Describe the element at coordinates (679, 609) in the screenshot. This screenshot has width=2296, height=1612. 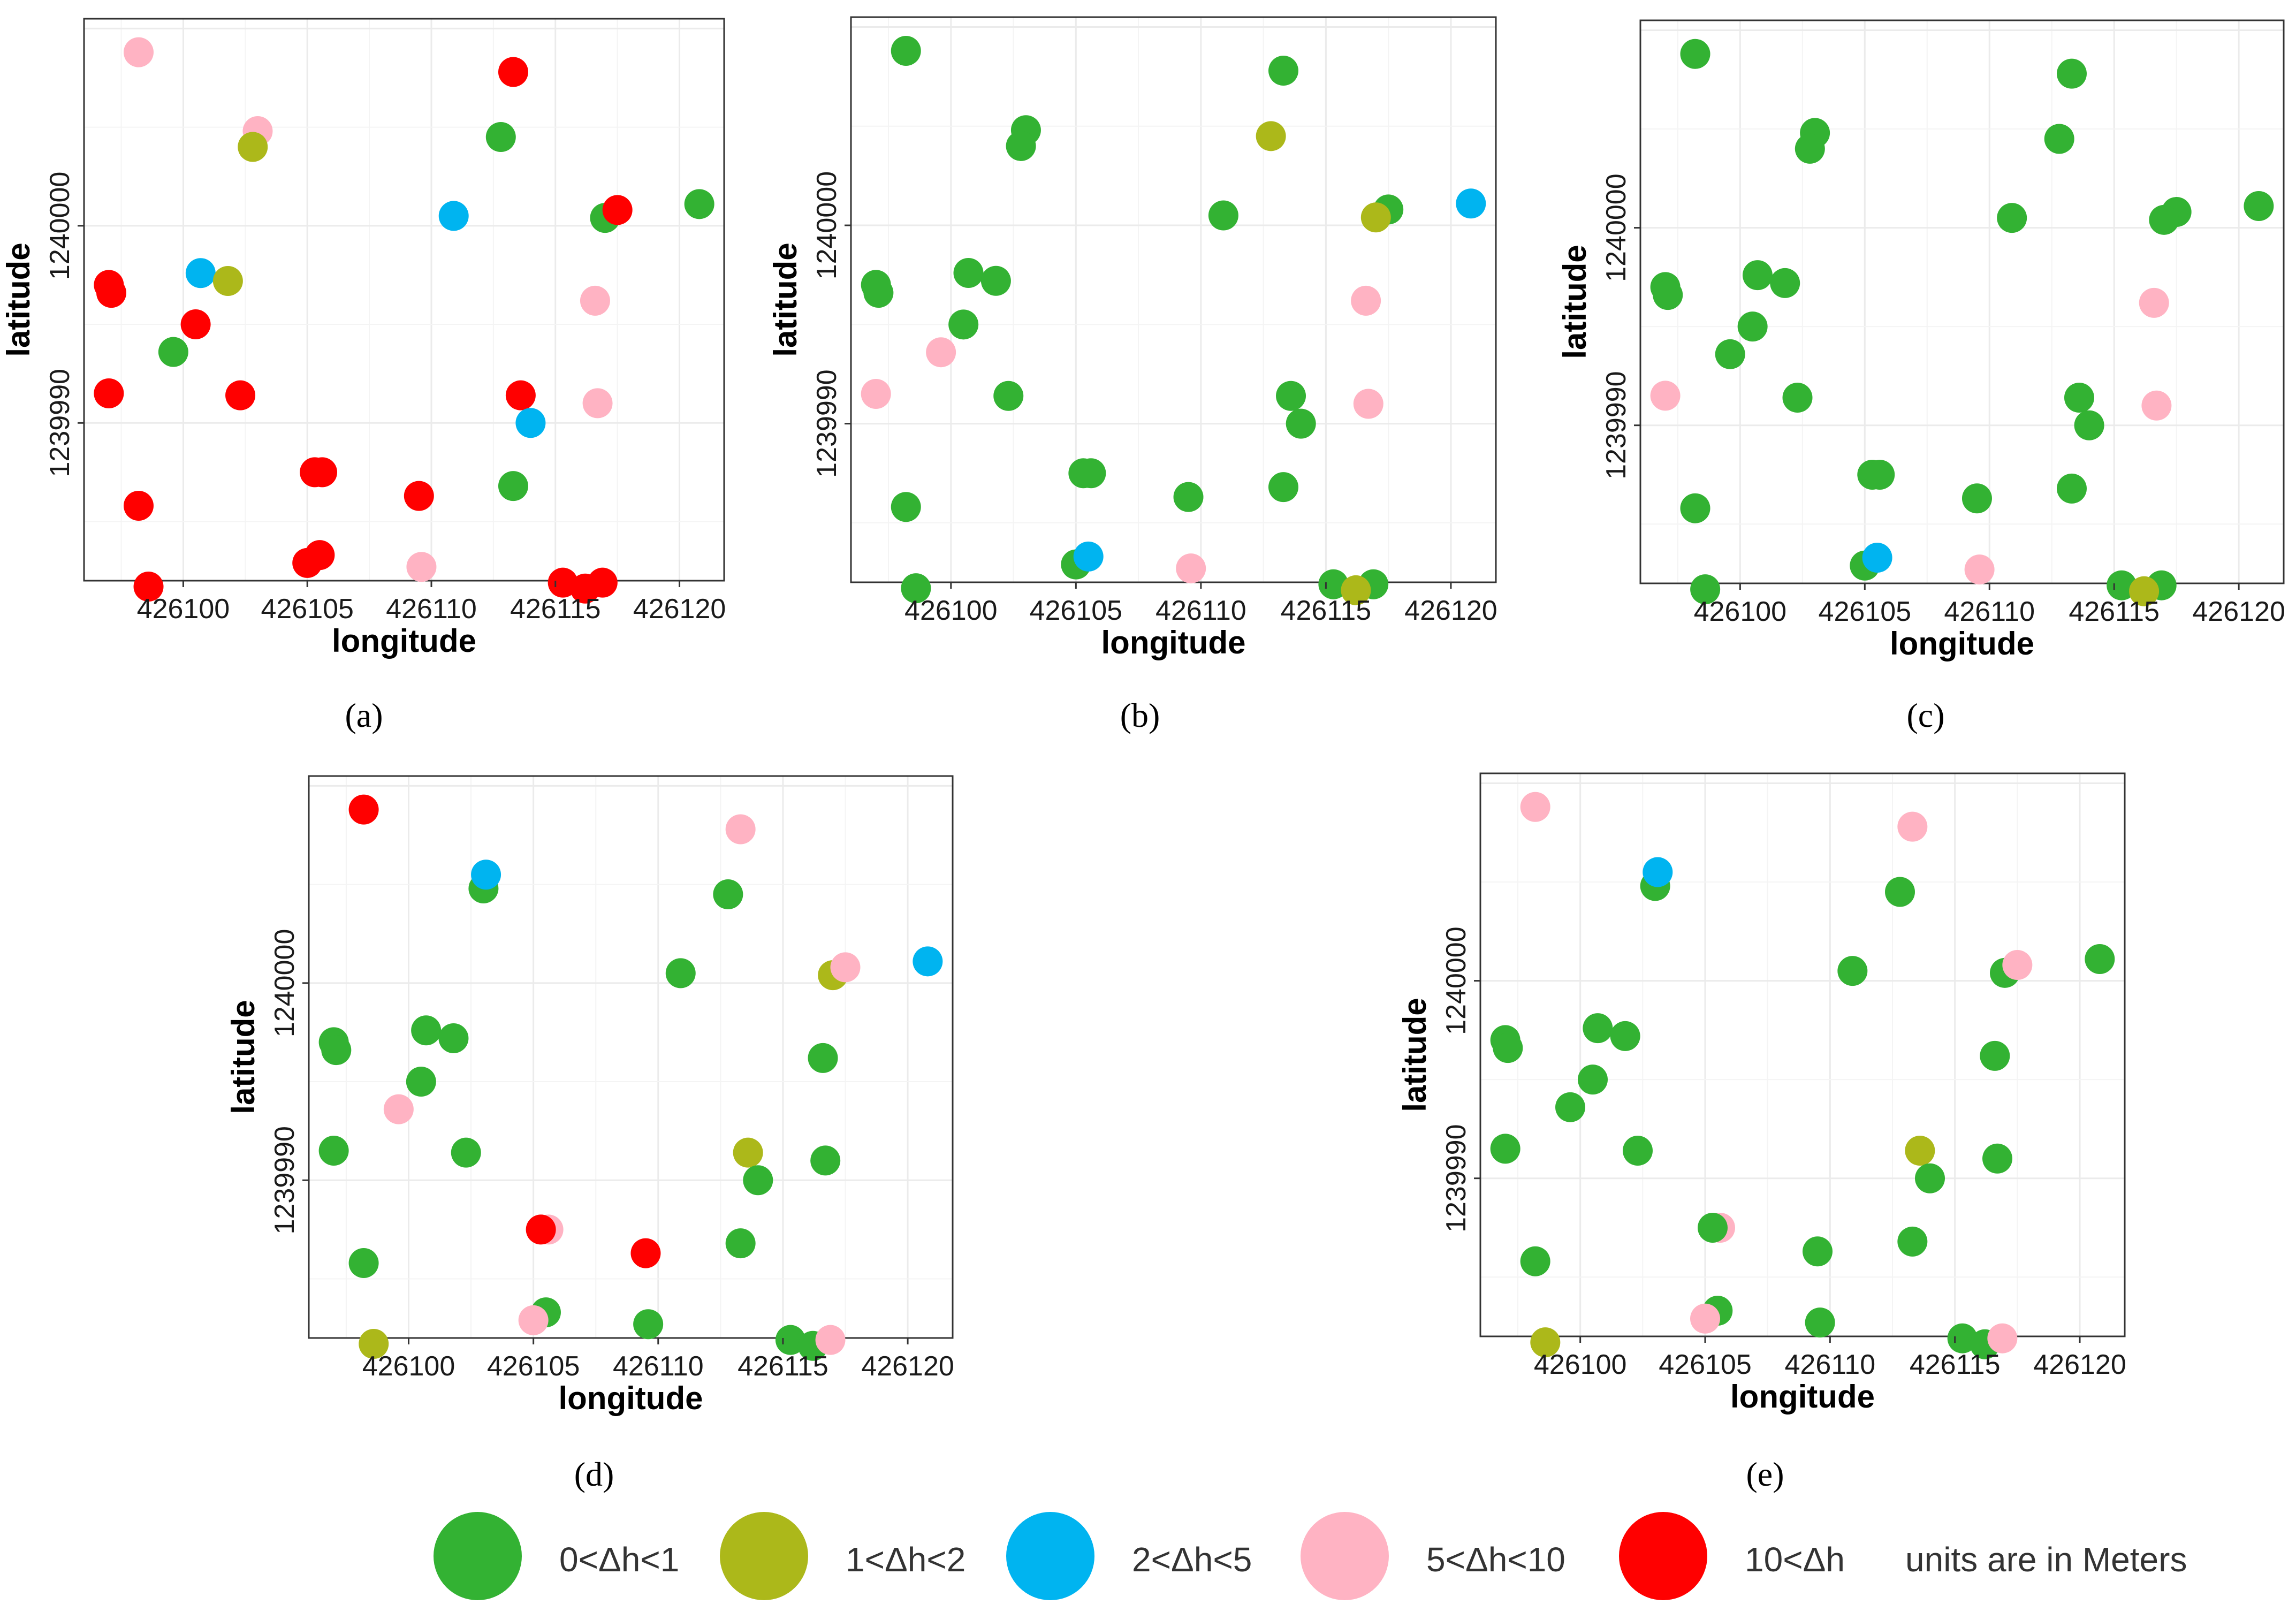
I see `x-tick-label-a: 426120` at that location.